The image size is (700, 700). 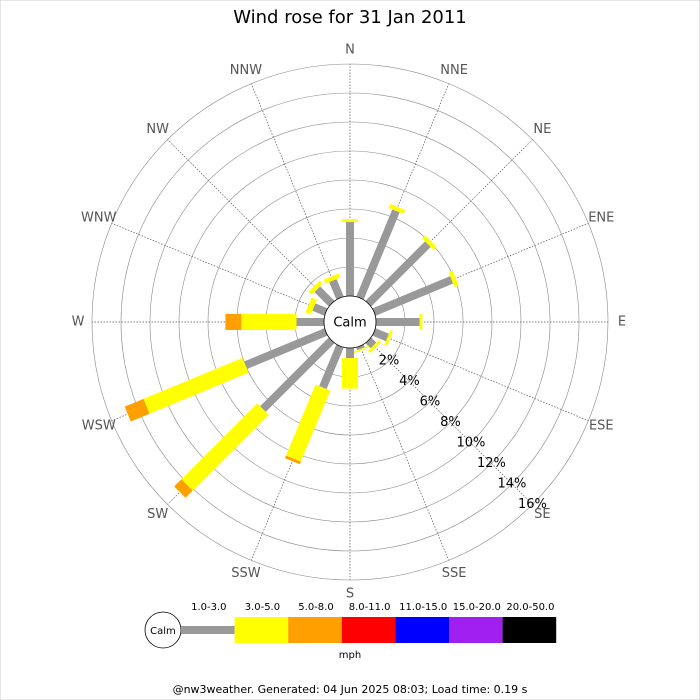 What do you see at coordinates (454, 70) in the screenshot?
I see `direction-label: NNE` at bounding box center [454, 70].